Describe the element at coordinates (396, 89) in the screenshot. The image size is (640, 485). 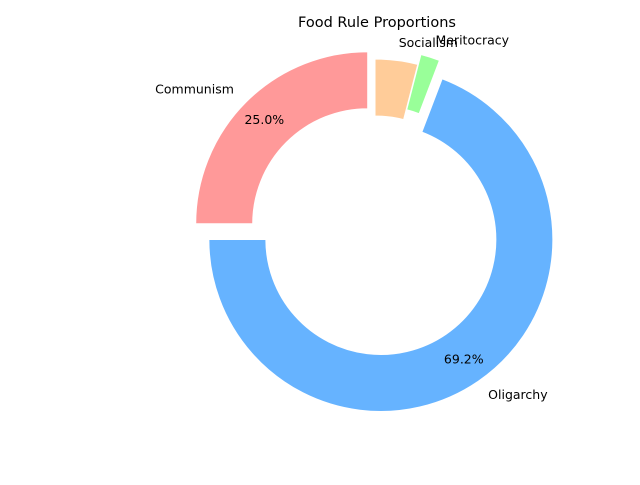
I see `slice-socialism` at that location.